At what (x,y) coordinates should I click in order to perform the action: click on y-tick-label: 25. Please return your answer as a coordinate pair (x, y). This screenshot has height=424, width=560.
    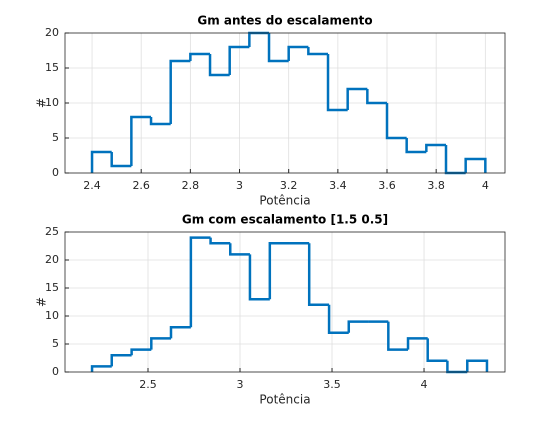
    Looking at the image, I should click on (52, 231).